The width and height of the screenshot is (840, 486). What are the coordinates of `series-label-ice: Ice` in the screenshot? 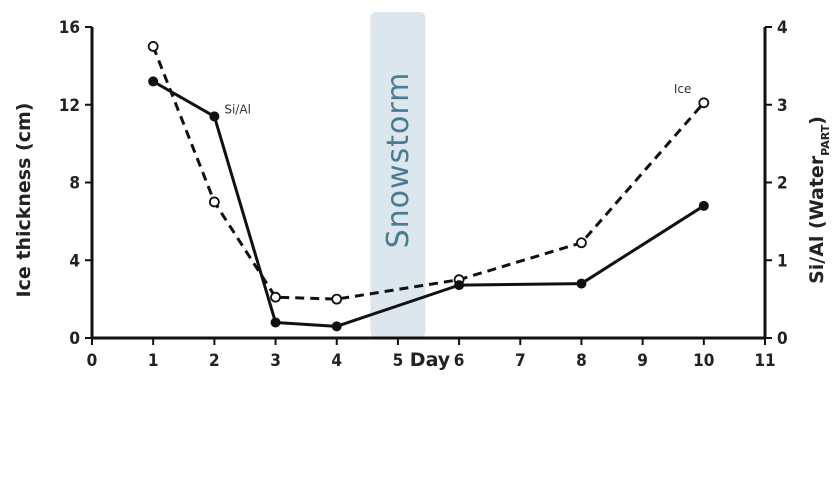 It's located at (683, 89).